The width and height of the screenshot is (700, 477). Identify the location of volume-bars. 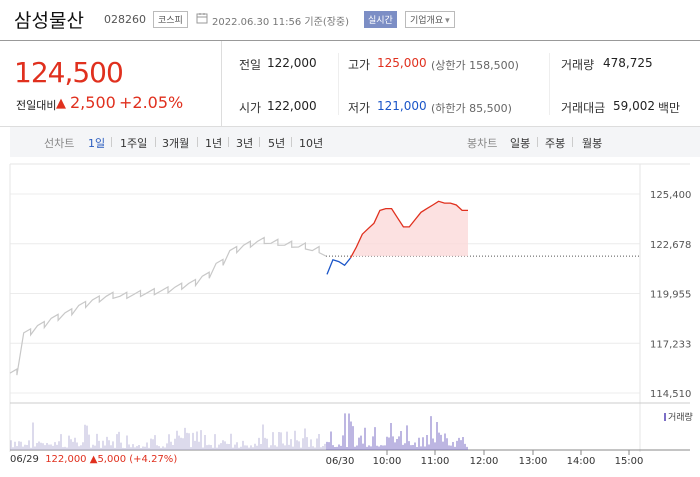
(239, 431).